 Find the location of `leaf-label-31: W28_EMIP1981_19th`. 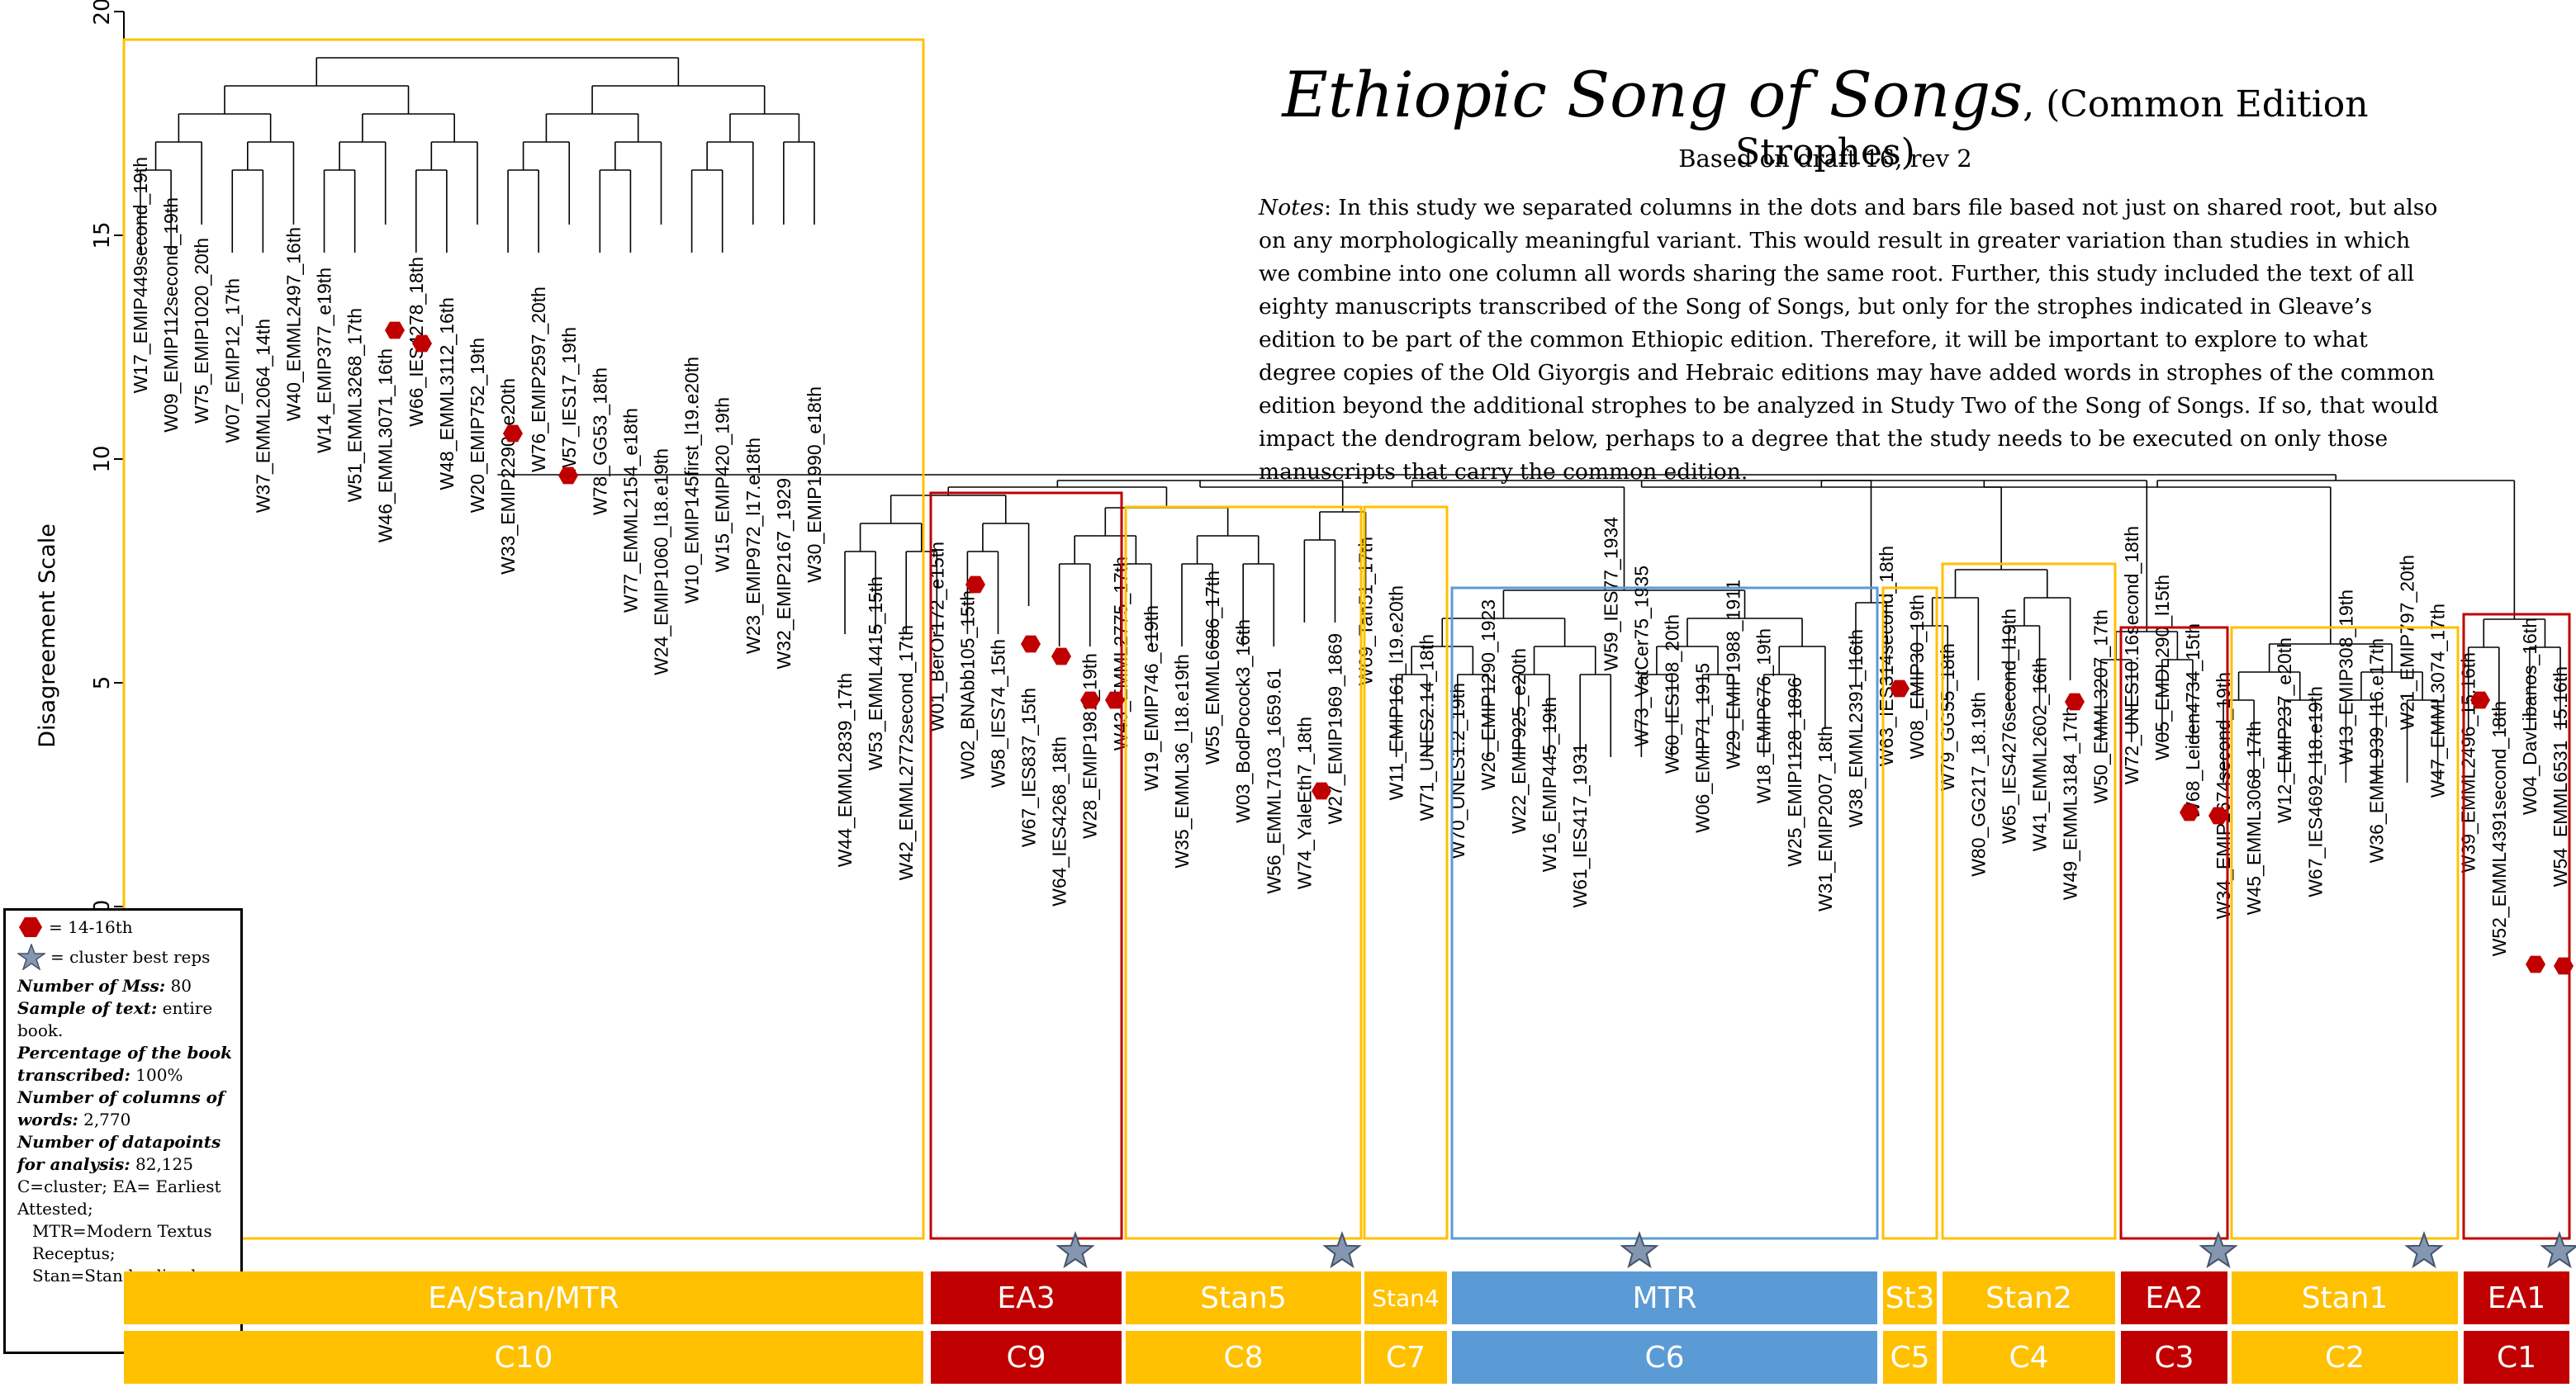

leaf-label-31: W28_EMIP1981_19th is located at coordinates (1090, 746).